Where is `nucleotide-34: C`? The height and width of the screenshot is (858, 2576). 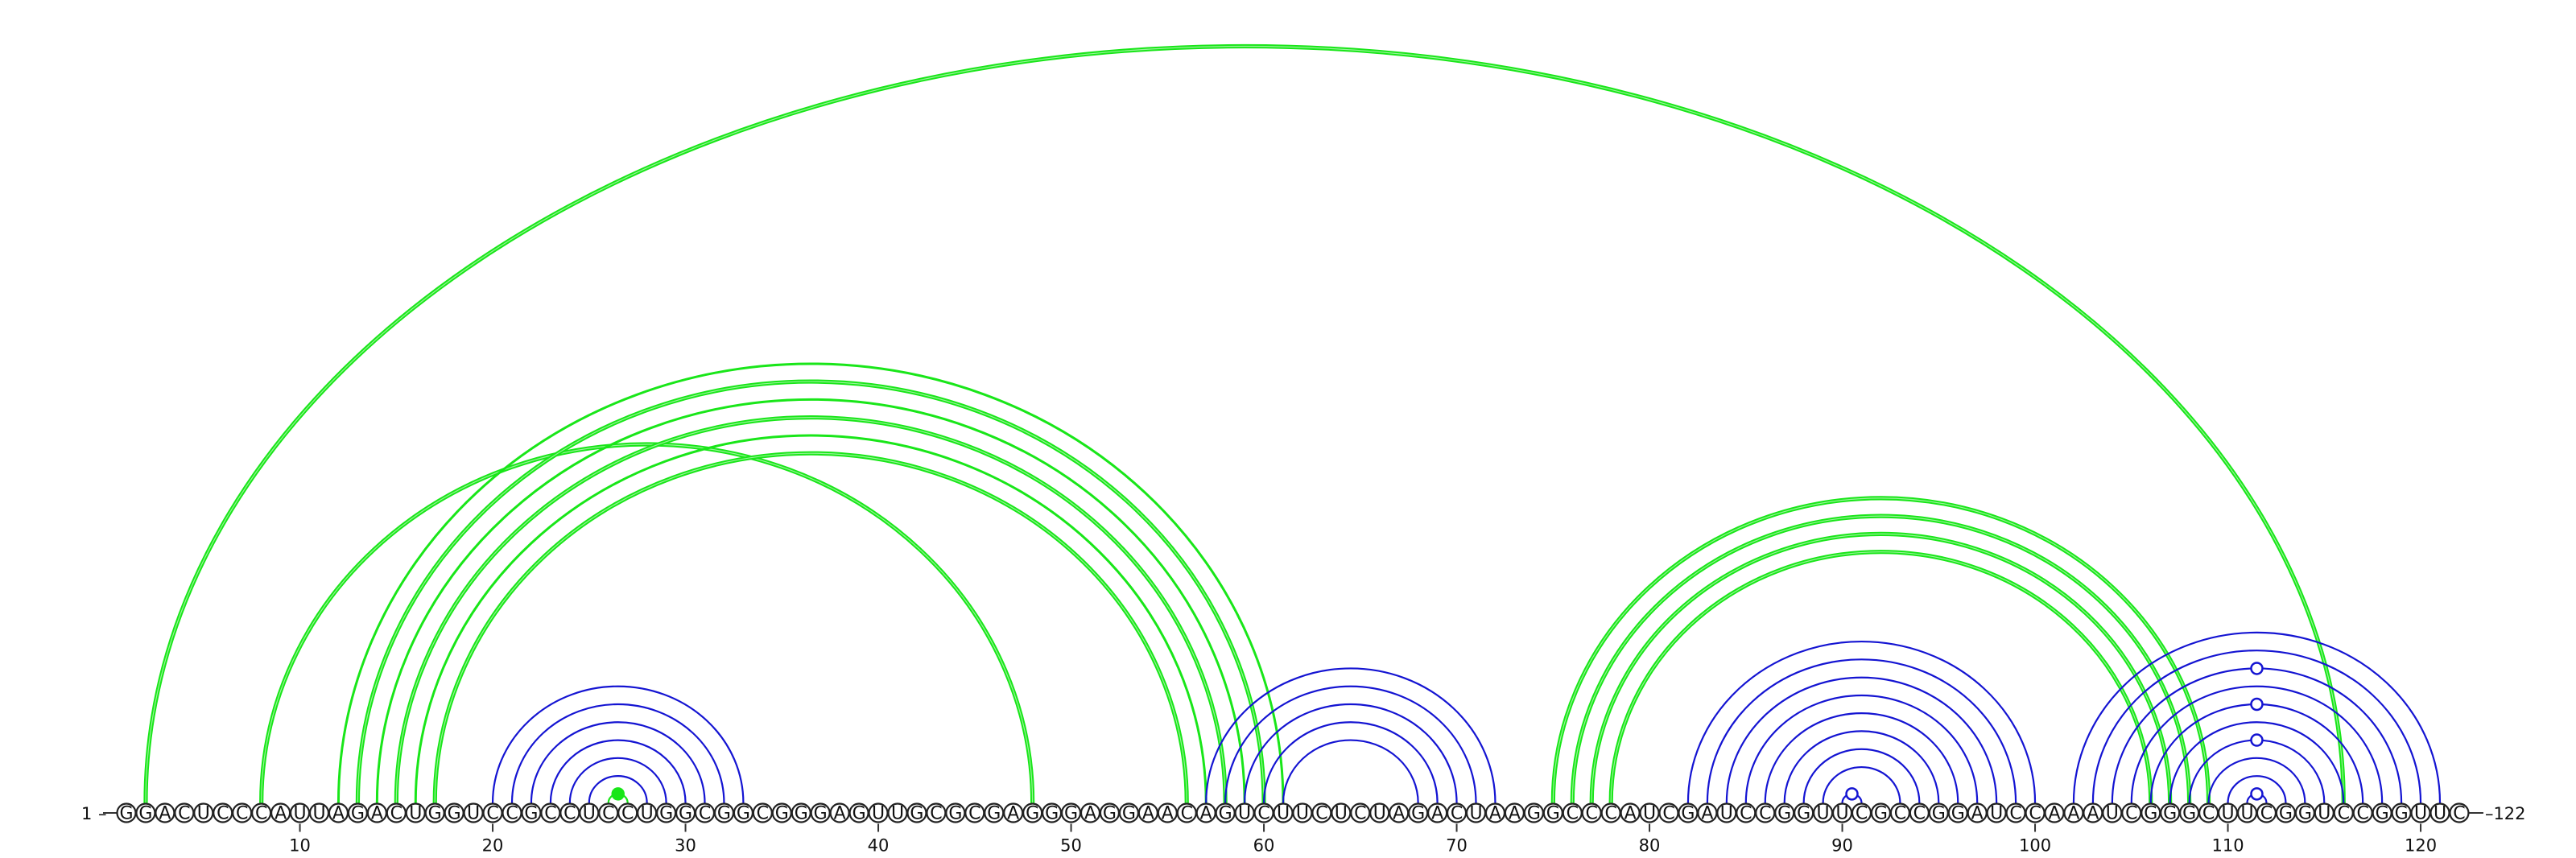 nucleotide-34: C is located at coordinates (762, 814).